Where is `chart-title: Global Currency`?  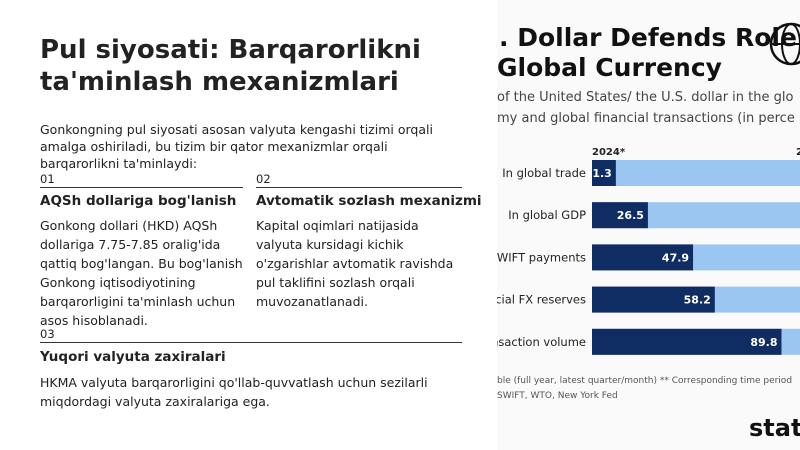 chart-title: Global Currency is located at coordinates (609, 67).